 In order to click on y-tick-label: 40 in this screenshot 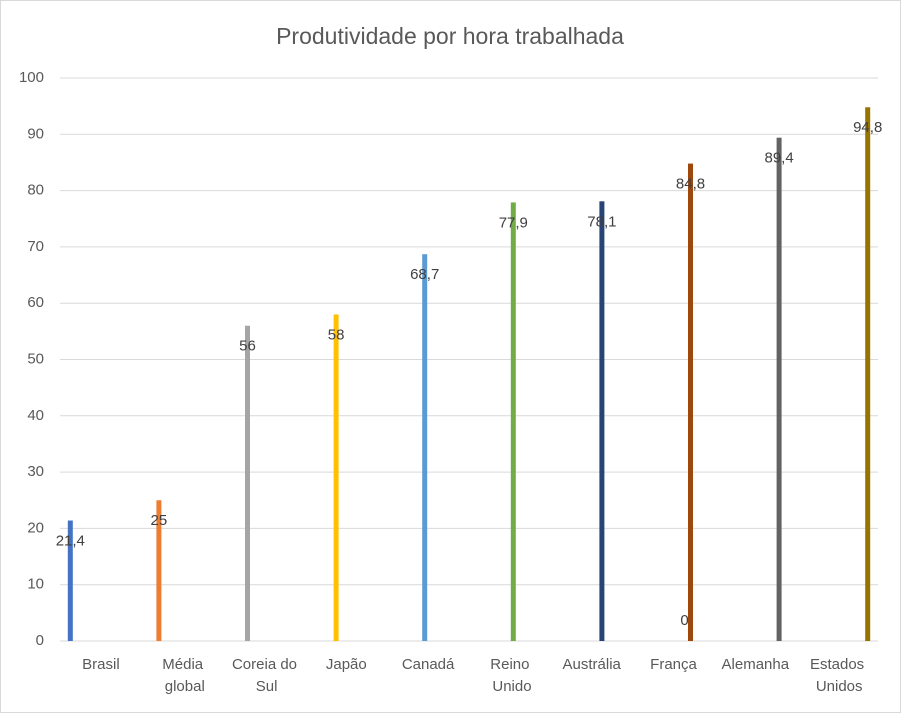, I will do `click(35, 415)`.